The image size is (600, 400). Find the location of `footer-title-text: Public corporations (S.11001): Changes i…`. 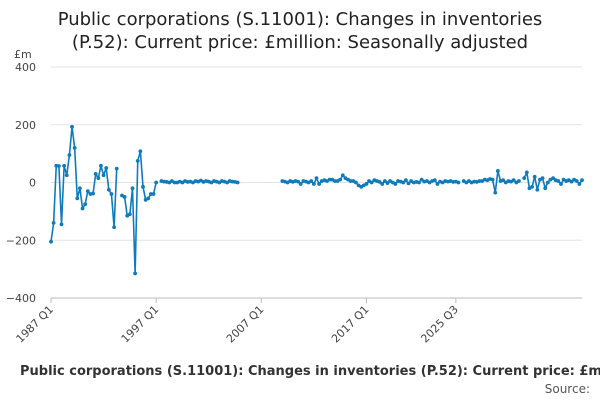

footer-title-text: Public corporations (S.11001): Changes i… is located at coordinates (310, 371).